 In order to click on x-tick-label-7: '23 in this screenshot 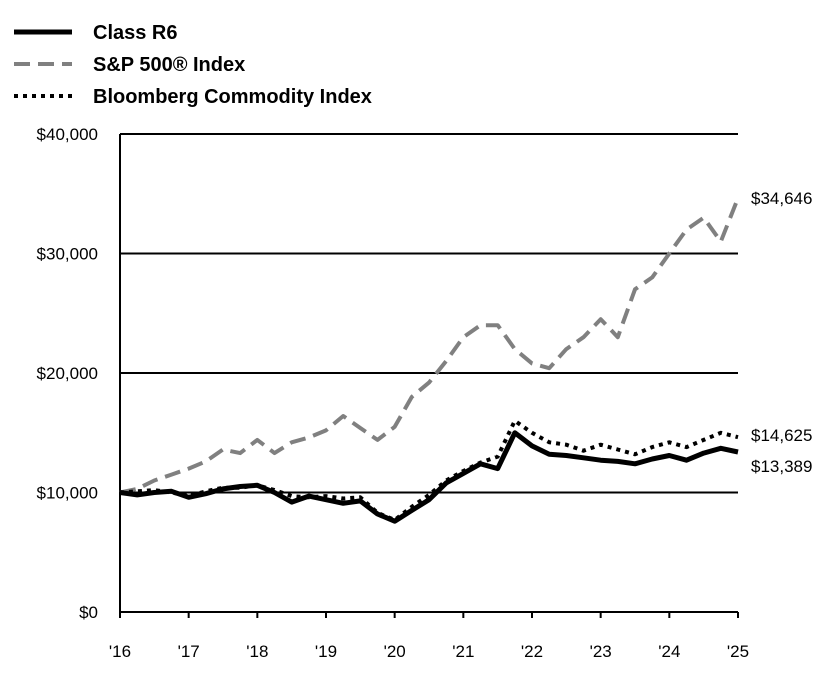, I will do `click(601, 651)`.